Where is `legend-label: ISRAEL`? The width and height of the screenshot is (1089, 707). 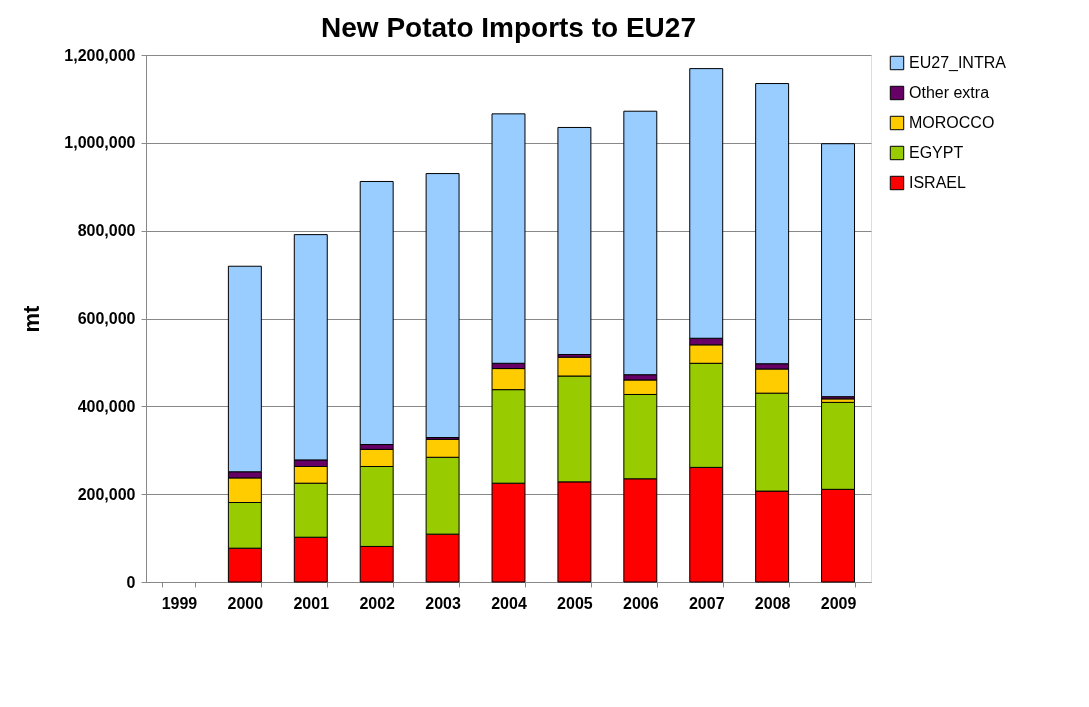
legend-label: ISRAEL is located at coordinates (938, 182).